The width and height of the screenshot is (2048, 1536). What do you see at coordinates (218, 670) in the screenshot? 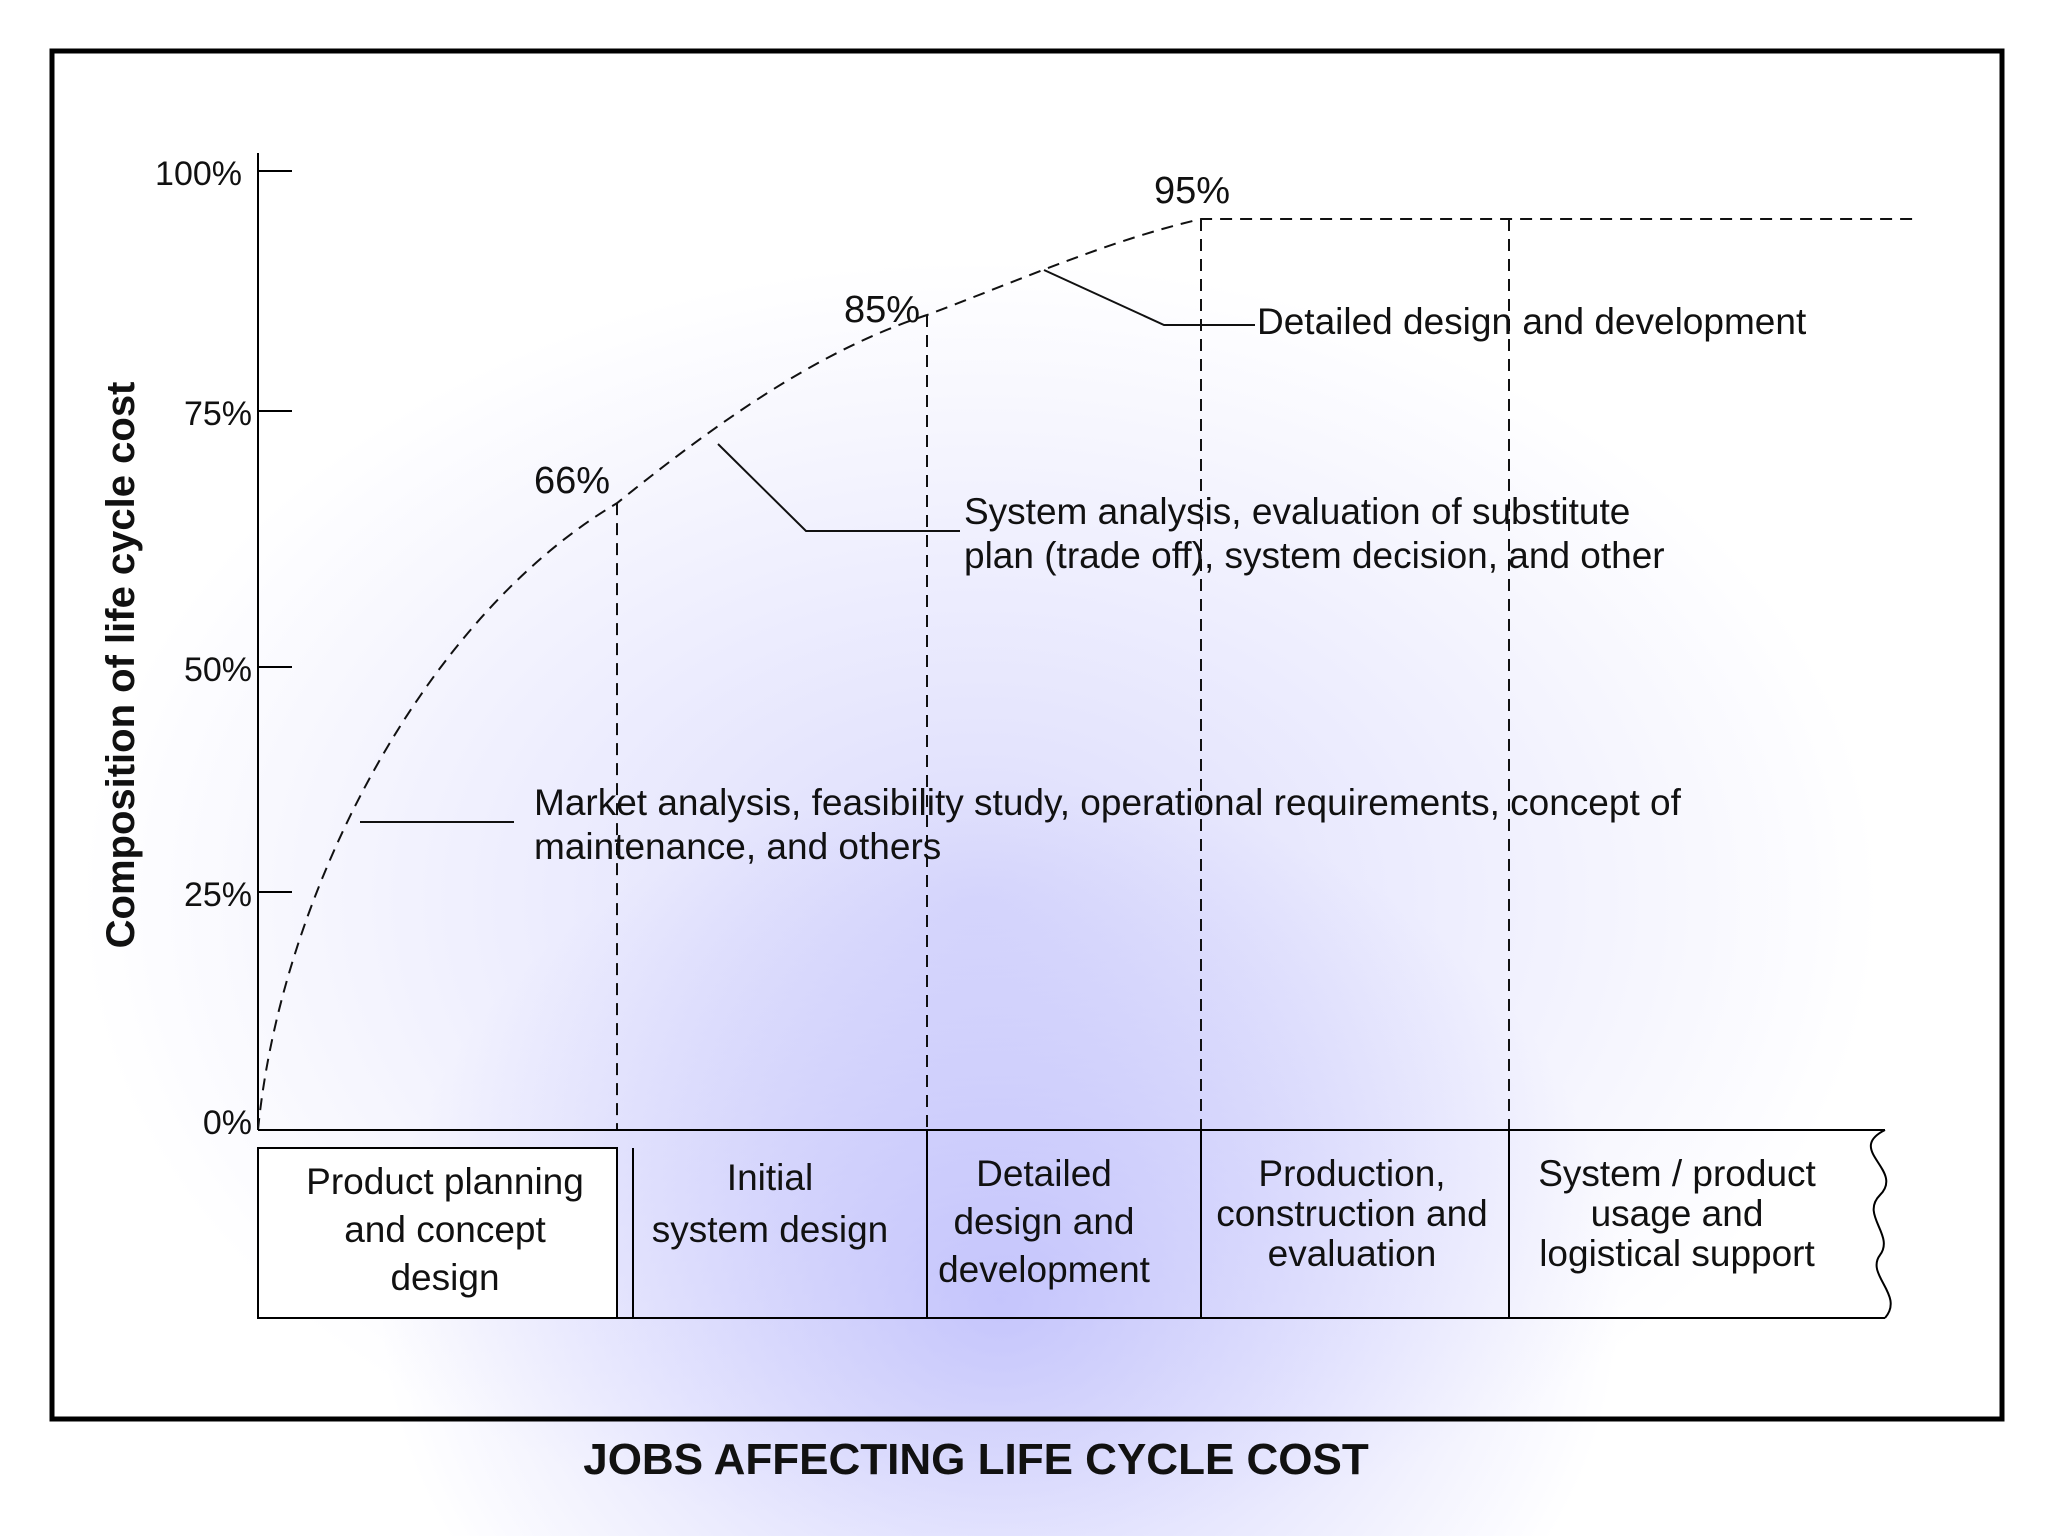
I see `y-tick-label: 50%` at bounding box center [218, 670].